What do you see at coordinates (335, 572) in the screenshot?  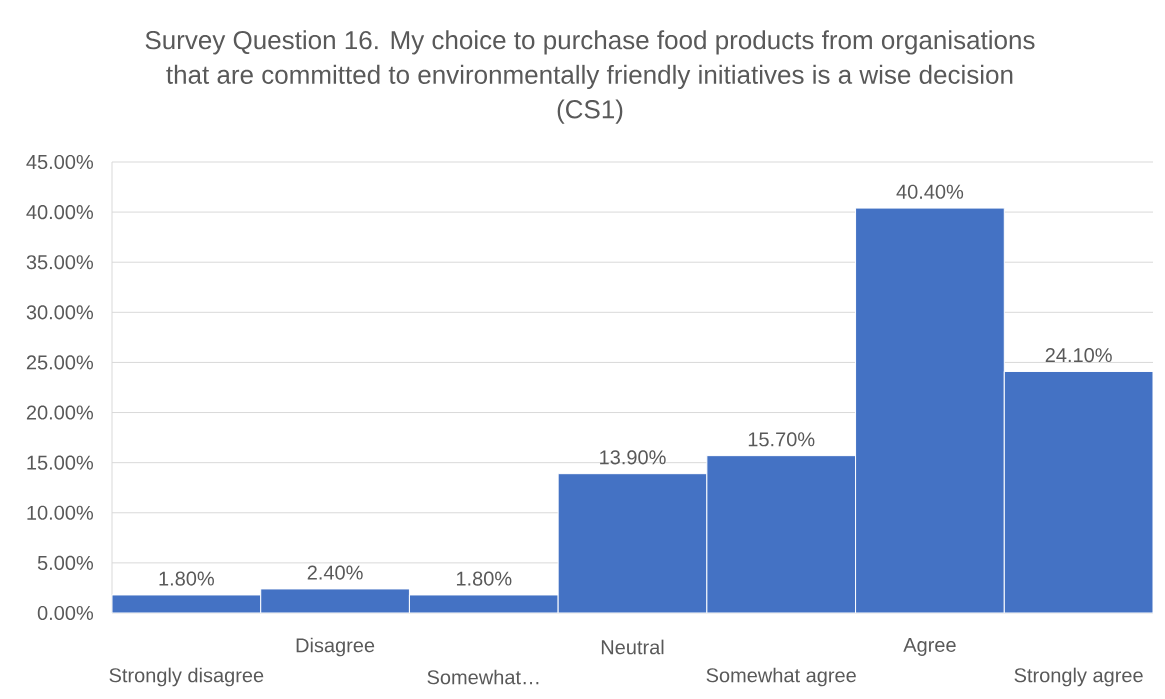 I see `data-label: 2.40%` at bounding box center [335, 572].